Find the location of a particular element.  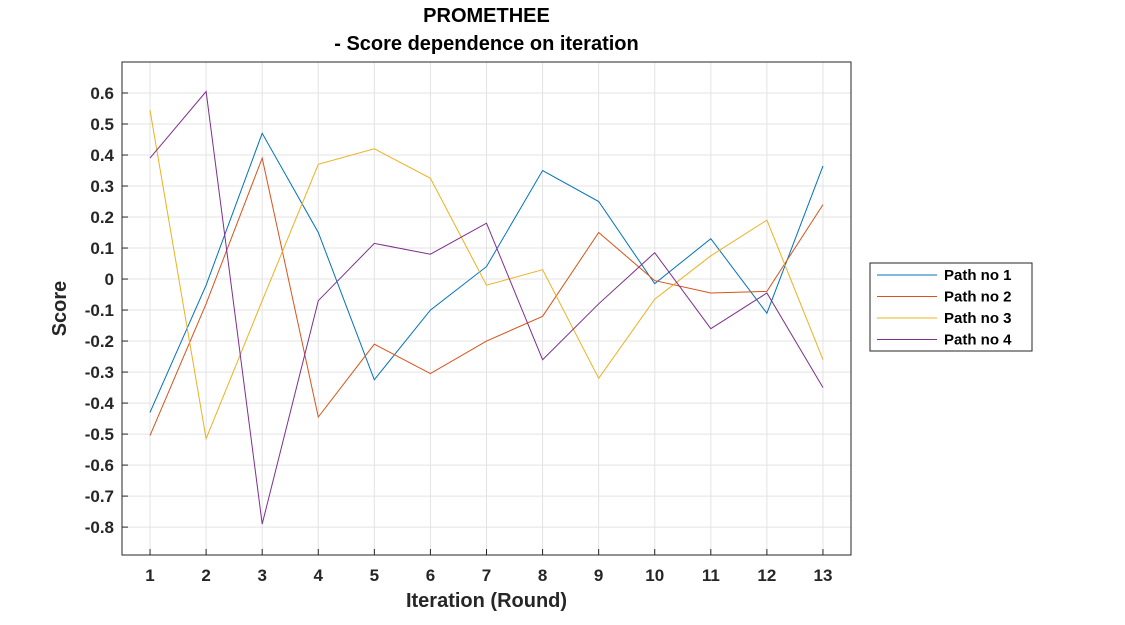

x-tick-label: 13 is located at coordinates (823, 575).